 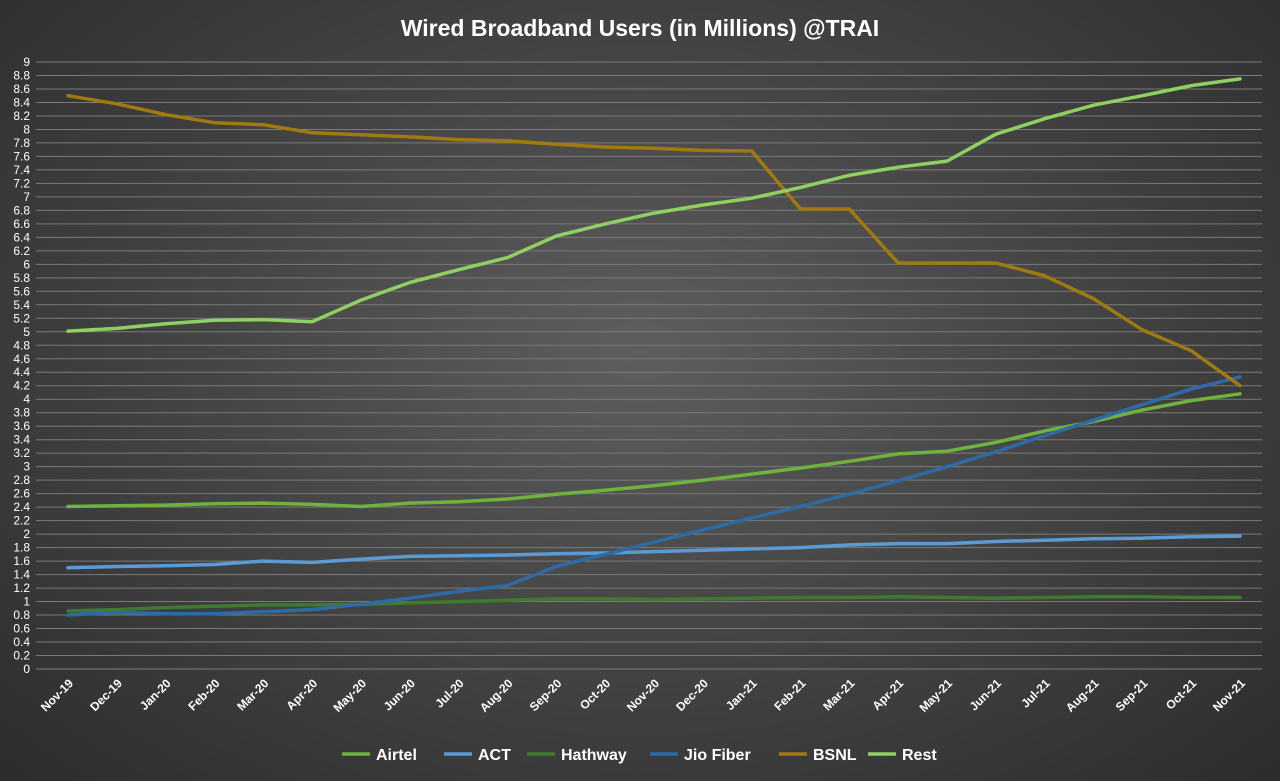 I want to click on x-tick-label: Jan-21, so click(x=741, y=694).